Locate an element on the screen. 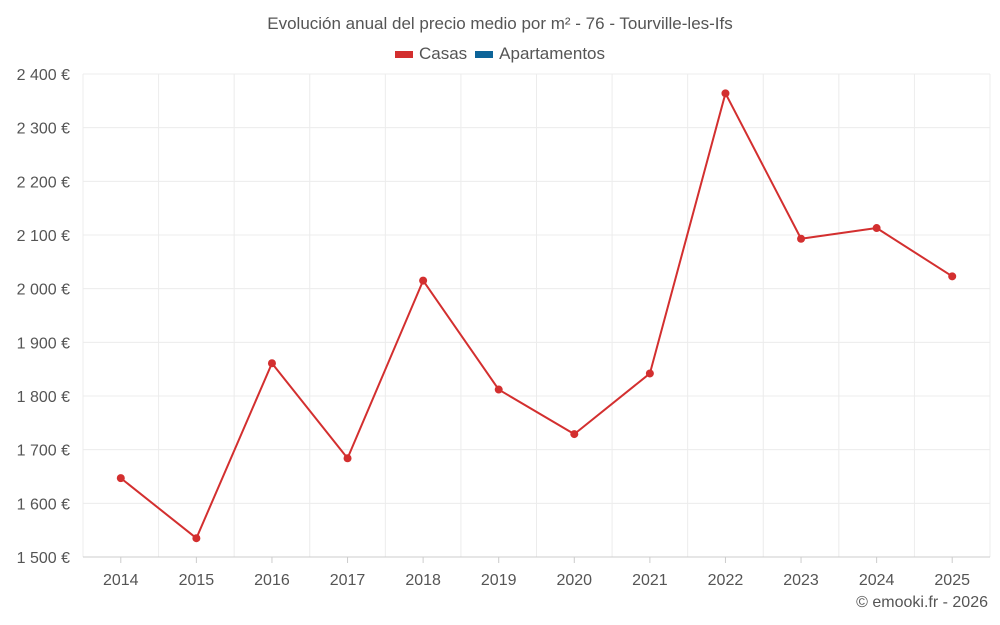 The image size is (1000, 625). x-tick-label: 2015 is located at coordinates (197, 580).